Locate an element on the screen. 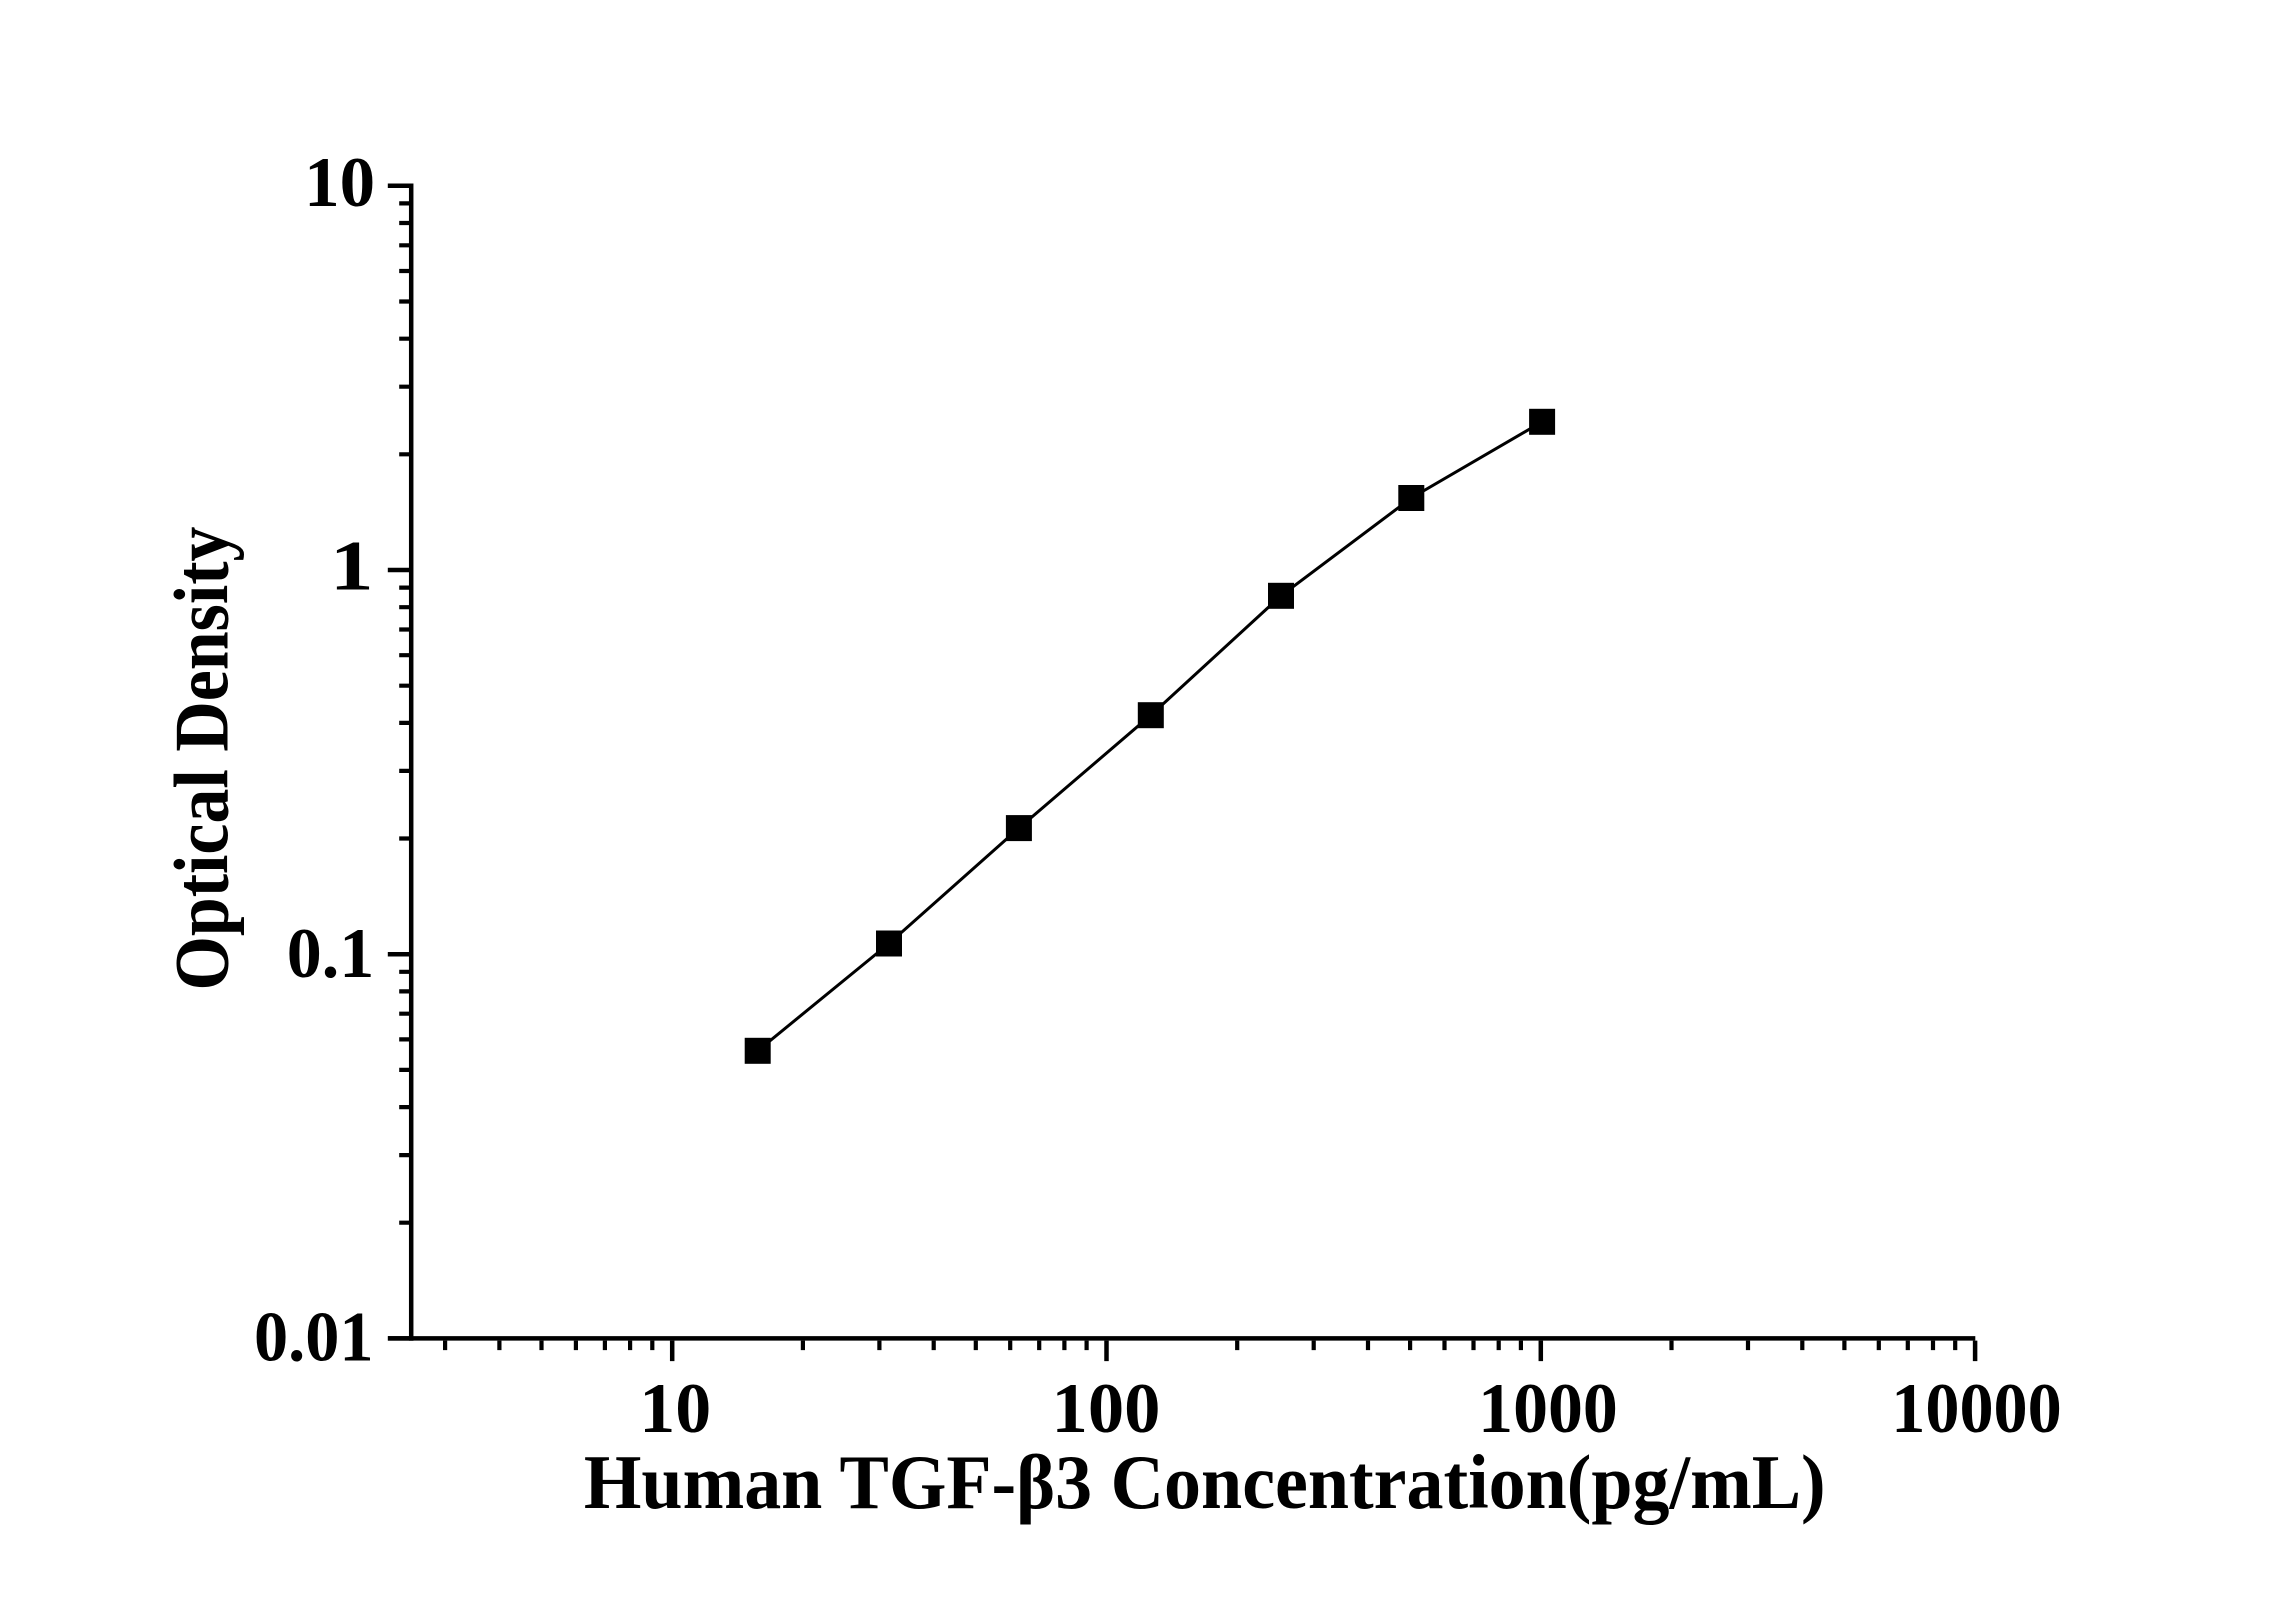 The width and height of the screenshot is (2296, 1604). svg-text: 1 is located at coordinates (352, 566).